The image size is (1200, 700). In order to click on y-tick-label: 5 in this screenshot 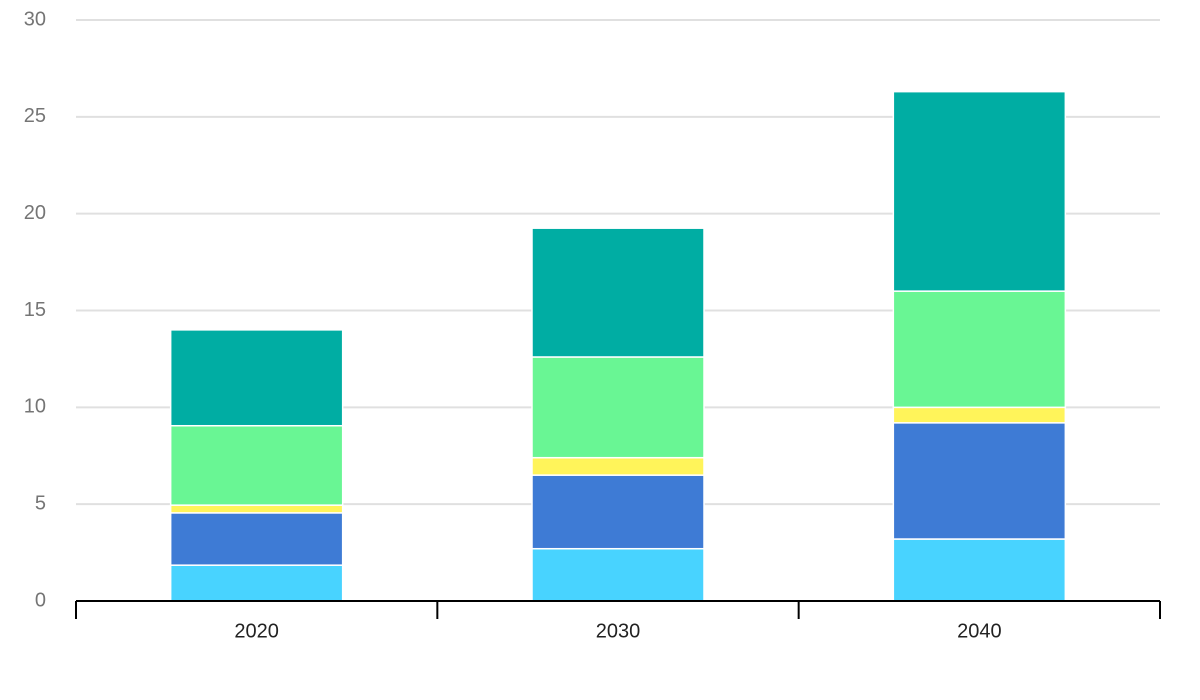, I will do `click(40, 503)`.